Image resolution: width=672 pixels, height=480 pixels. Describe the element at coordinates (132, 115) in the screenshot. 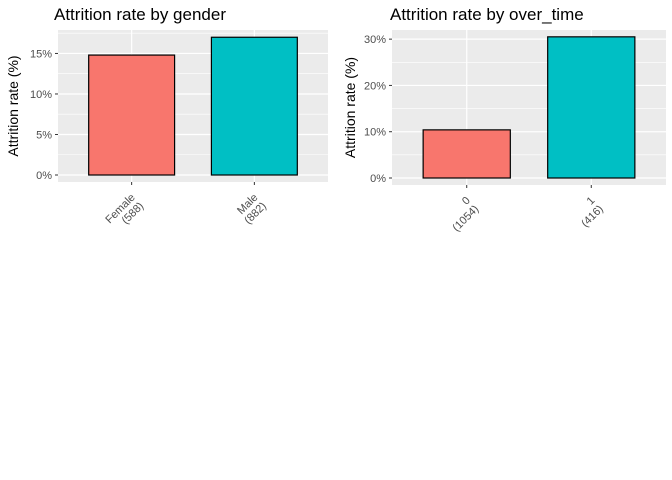

I see `bar-female` at that location.